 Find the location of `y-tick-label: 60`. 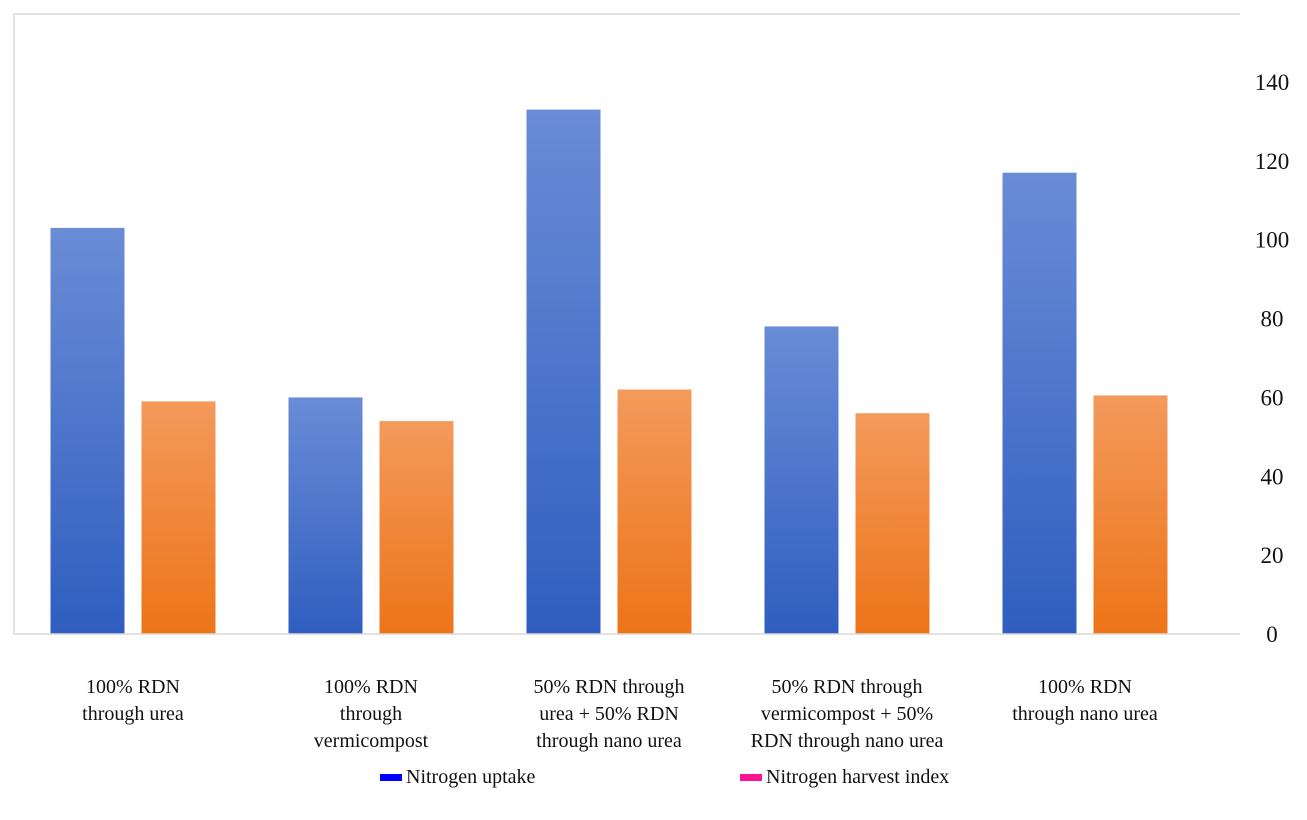

y-tick-label: 60 is located at coordinates (1272, 397).